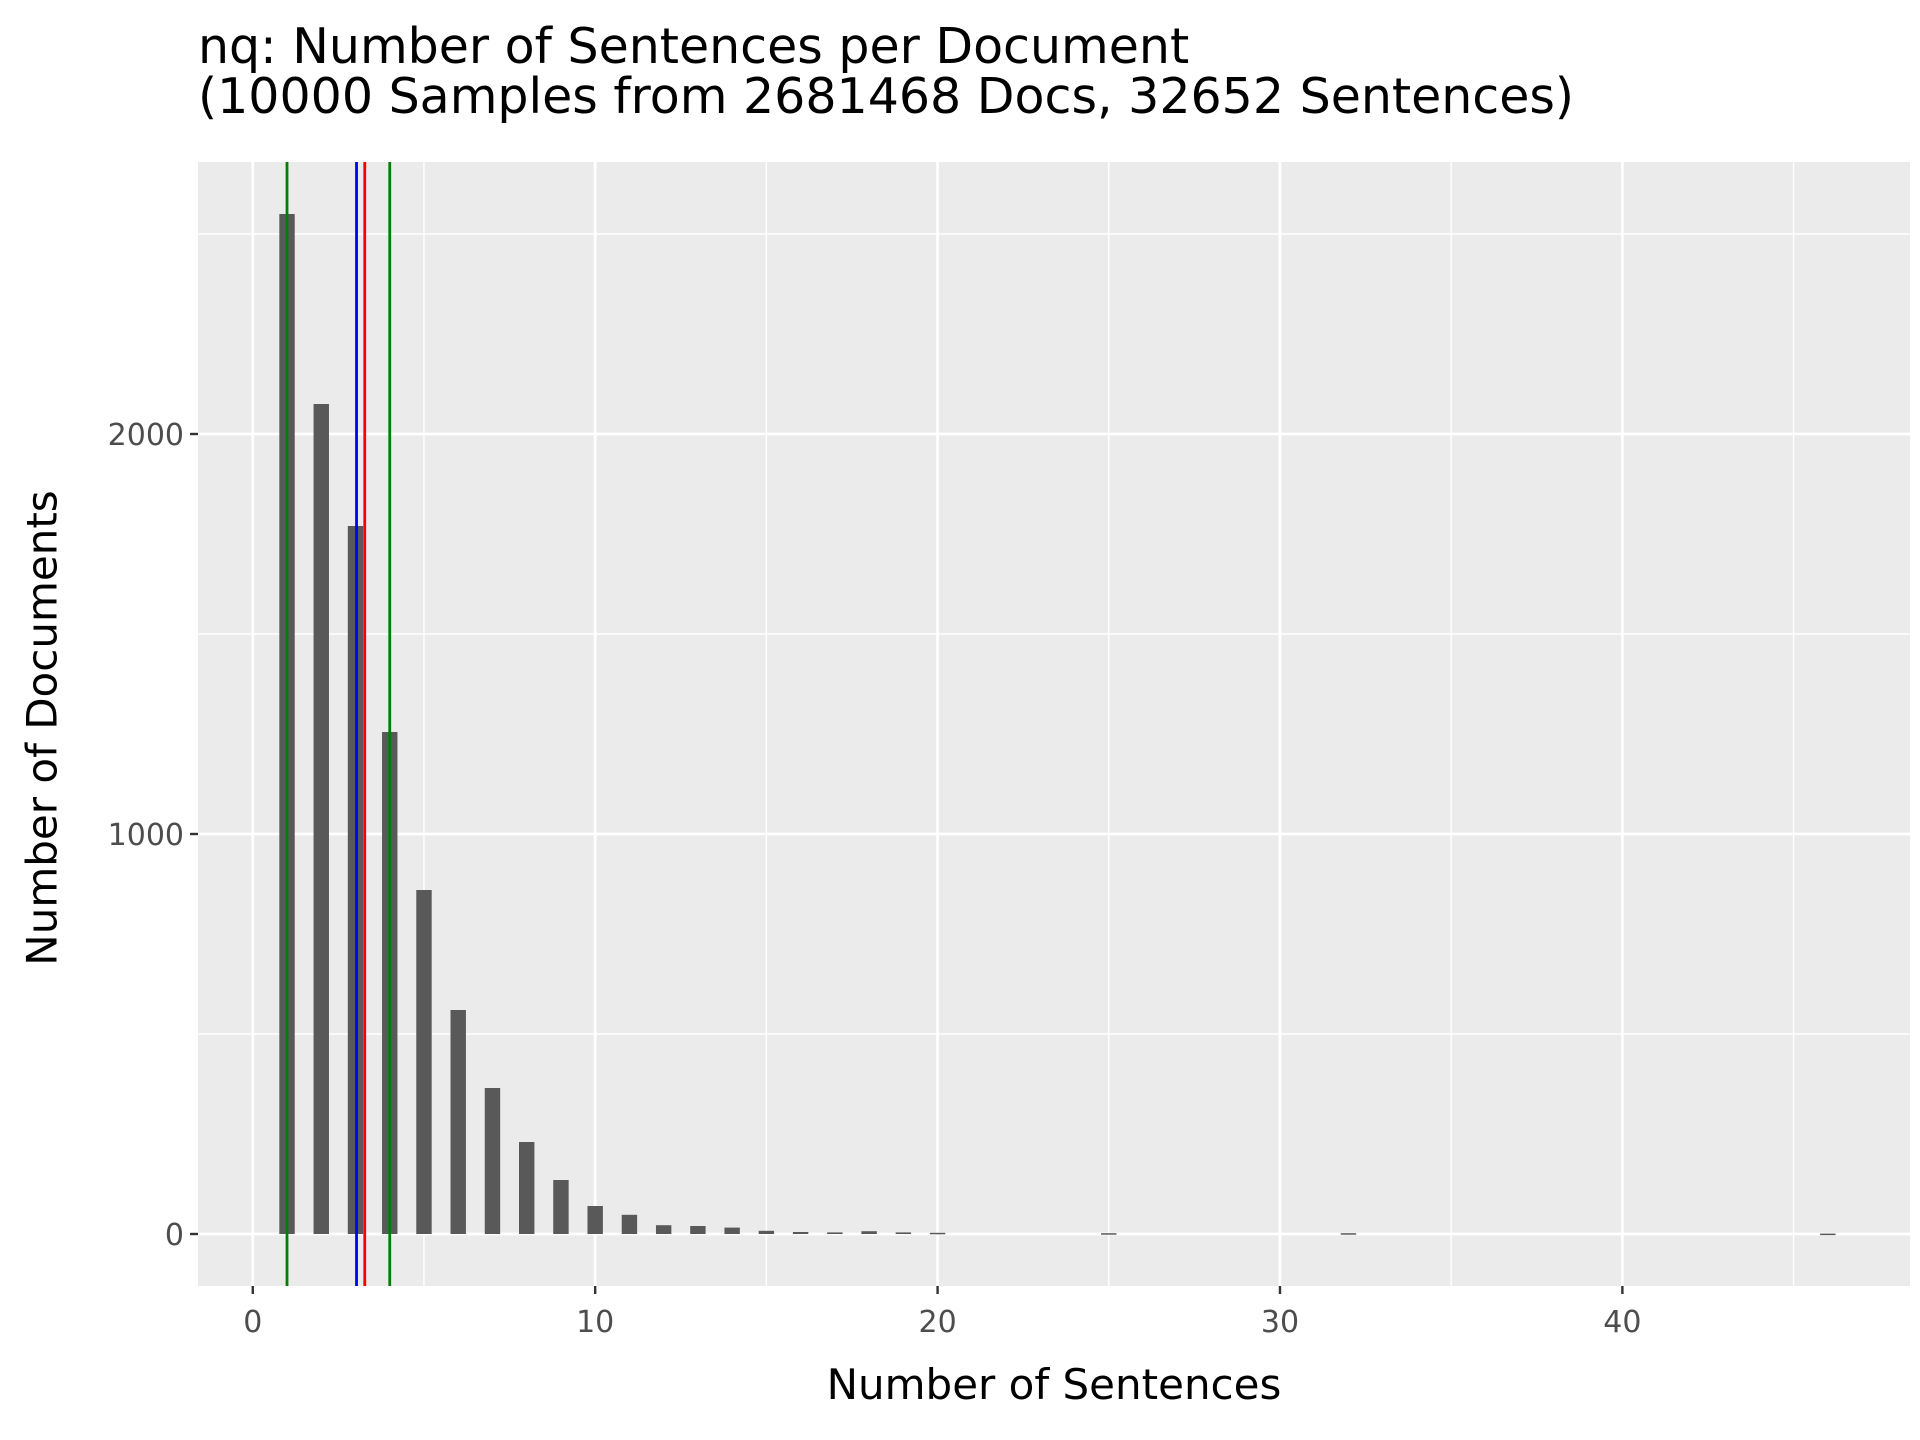 The image size is (1920, 1440). What do you see at coordinates (146, 835) in the screenshot?
I see `y-tick-label: 1000` at bounding box center [146, 835].